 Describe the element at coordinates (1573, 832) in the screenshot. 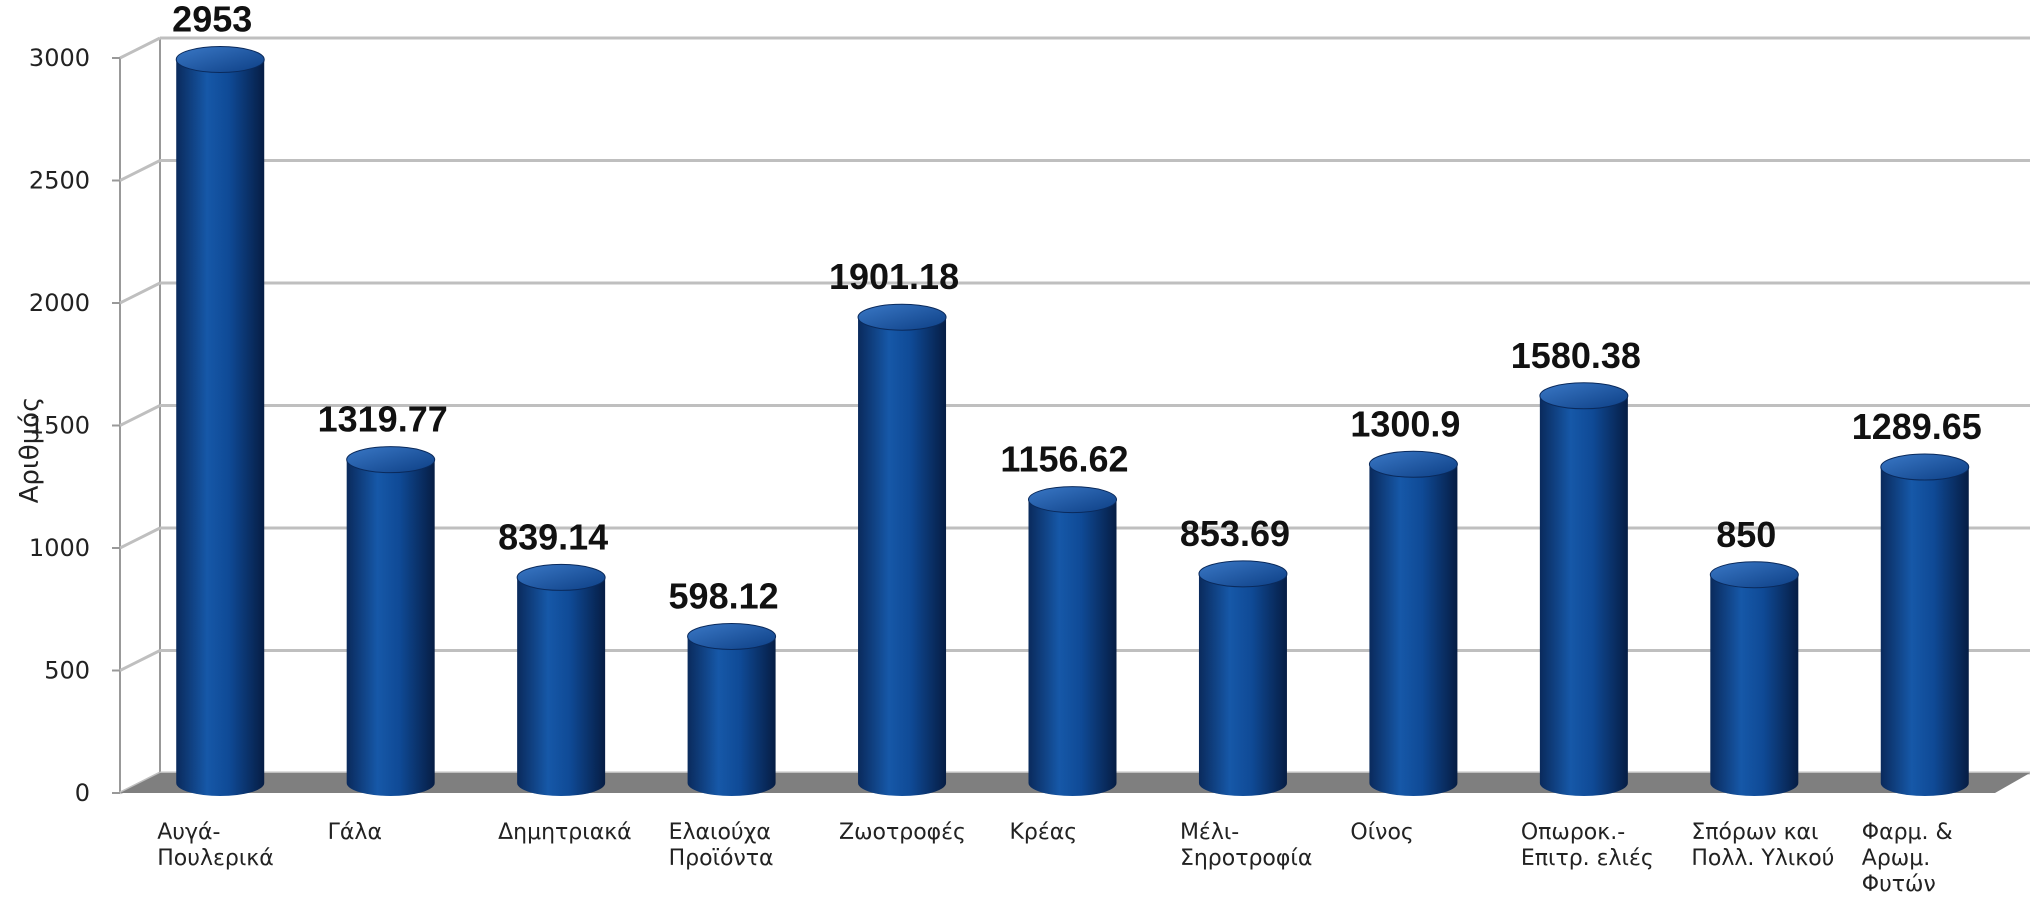

I see `x-tick-label-line: Οπωροκ.-` at that location.